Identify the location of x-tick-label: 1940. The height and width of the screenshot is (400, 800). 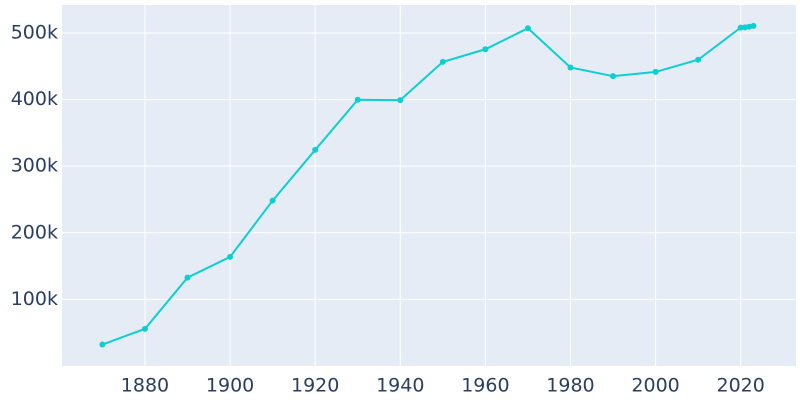
(400, 386).